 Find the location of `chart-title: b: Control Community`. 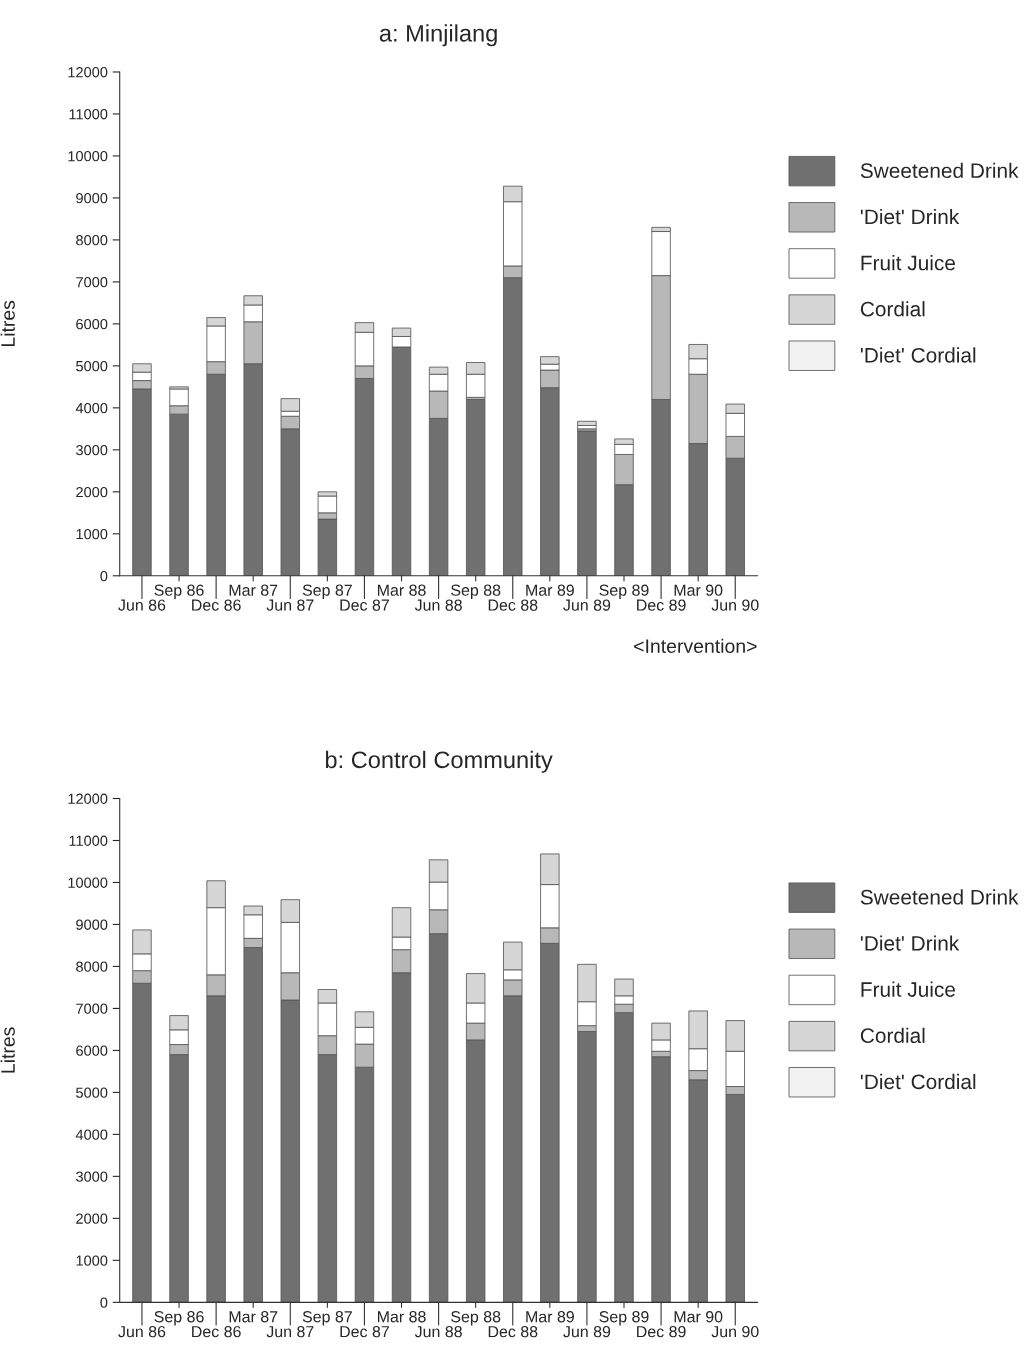

chart-title: b: Control Community is located at coordinates (439, 761).